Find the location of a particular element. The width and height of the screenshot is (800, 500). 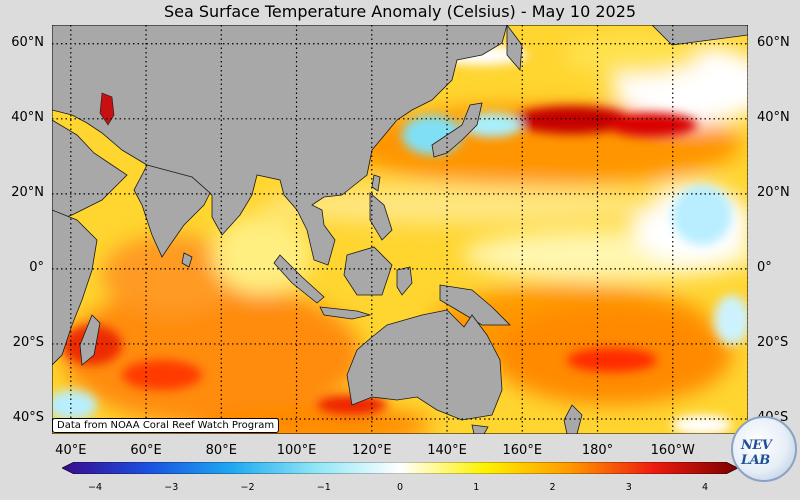

land-kamchatka is located at coordinates (514, 48).